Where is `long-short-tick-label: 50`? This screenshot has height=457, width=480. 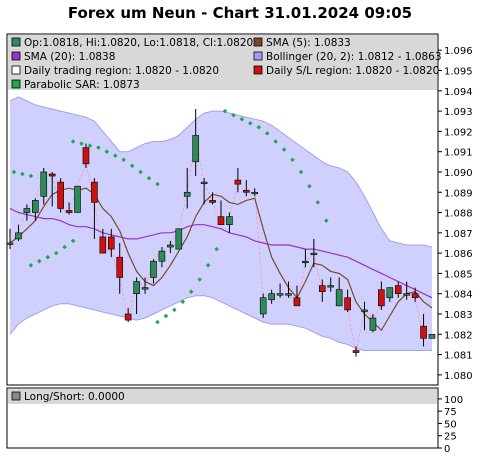 long-short-tick-label: 50 is located at coordinates (450, 424).